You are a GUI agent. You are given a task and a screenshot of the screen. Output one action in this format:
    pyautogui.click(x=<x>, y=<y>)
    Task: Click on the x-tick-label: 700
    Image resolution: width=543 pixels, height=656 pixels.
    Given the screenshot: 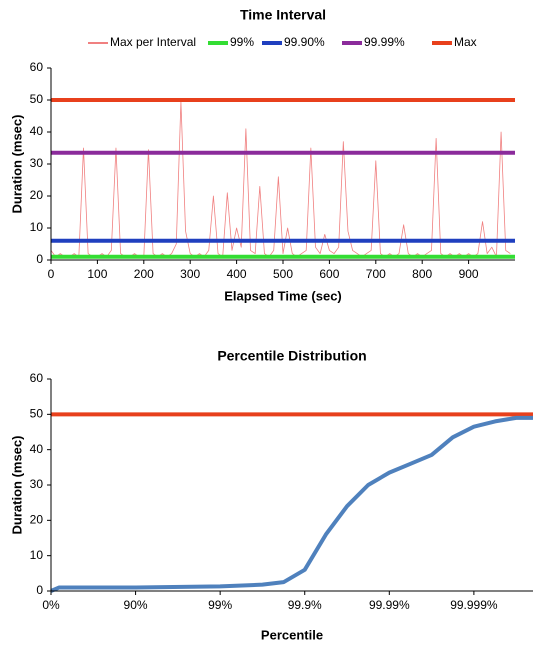 What is the action you would take?
    pyautogui.click(x=376, y=274)
    